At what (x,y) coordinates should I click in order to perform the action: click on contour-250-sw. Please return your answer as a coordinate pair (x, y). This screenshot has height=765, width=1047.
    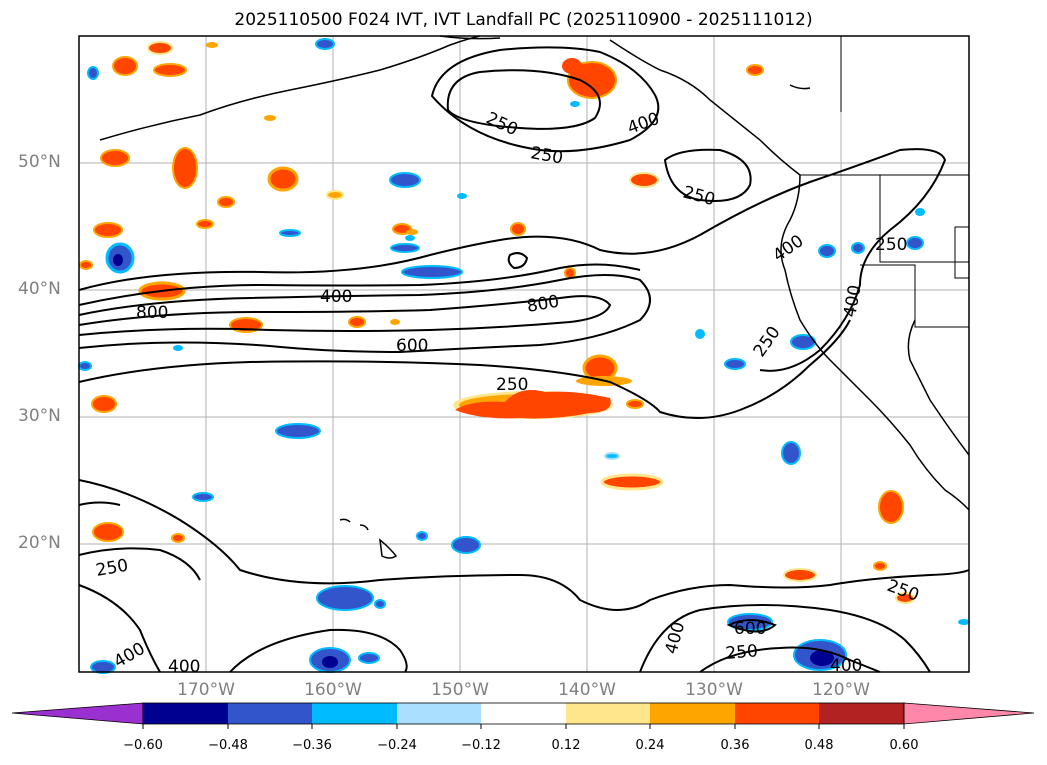
    Looking at the image, I should click on (139, 564).